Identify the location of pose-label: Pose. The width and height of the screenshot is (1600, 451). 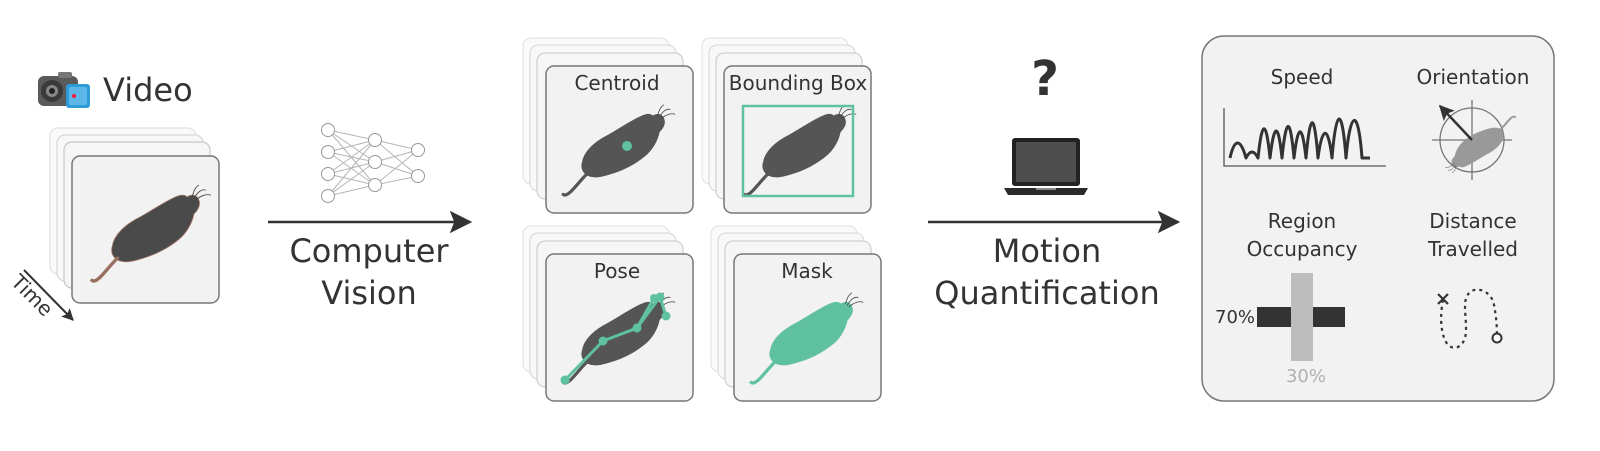
(617, 271).